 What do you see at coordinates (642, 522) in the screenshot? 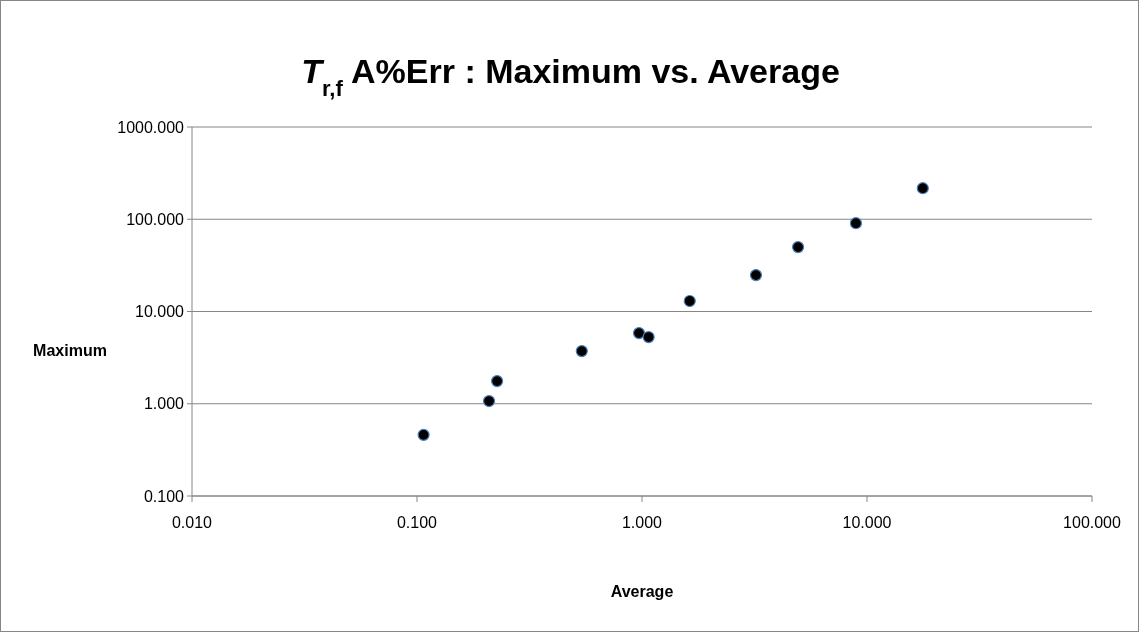
I see `x-tick-label: 1.000` at bounding box center [642, 522].